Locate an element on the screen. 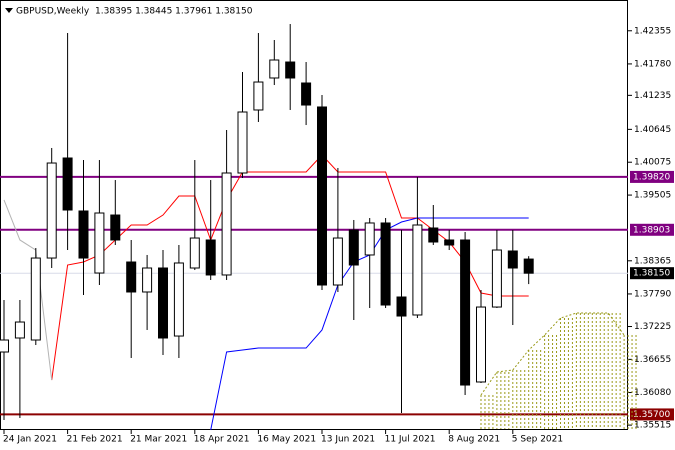 The image size is (675, 450). y-tick-label: 1.35515 is located at coordinates (652, 426).